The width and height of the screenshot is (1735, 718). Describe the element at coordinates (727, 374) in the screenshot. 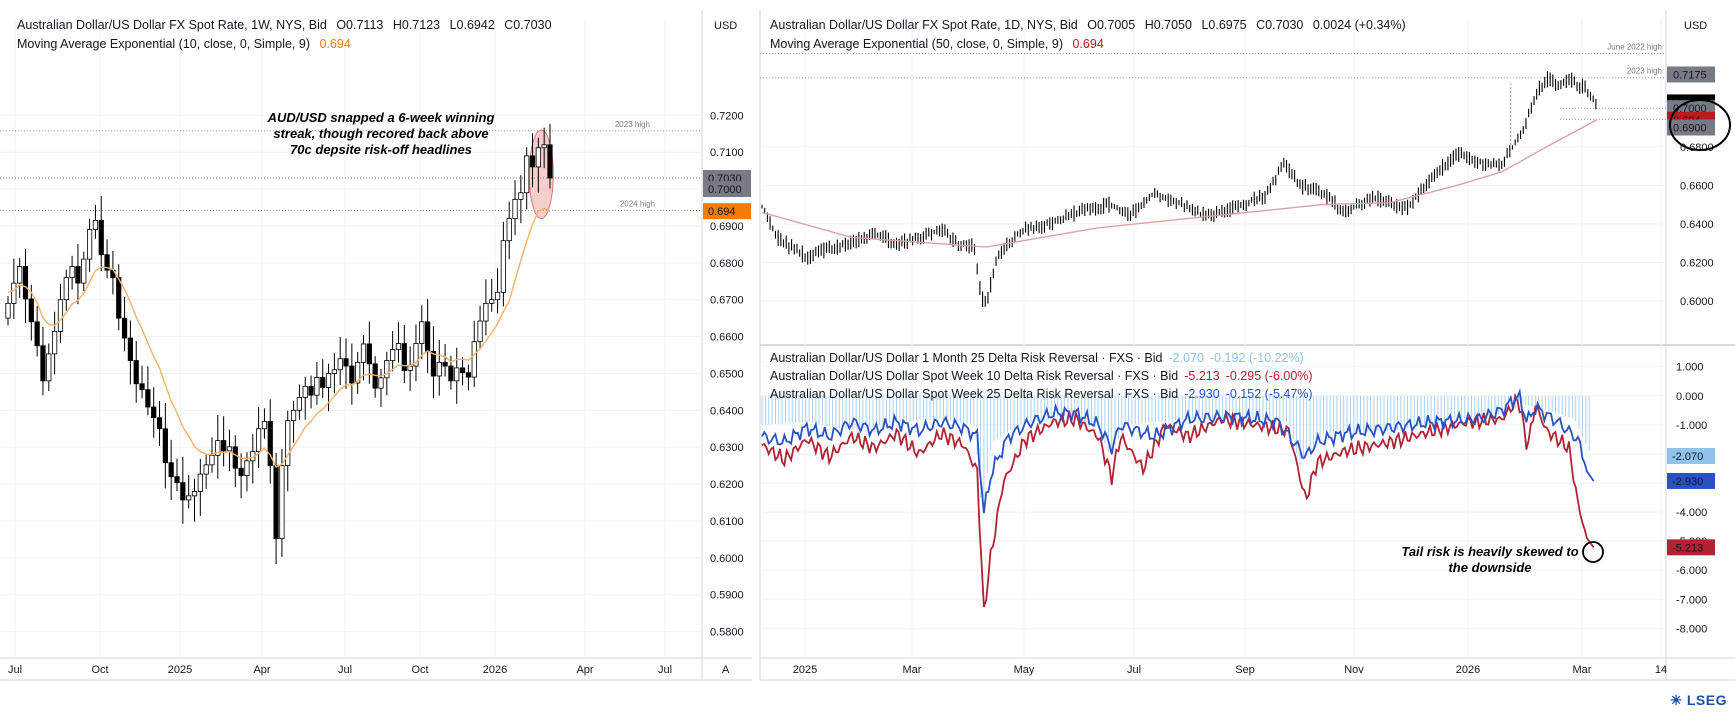

I see `weekly-ytick-7: 0.6500` at that location.